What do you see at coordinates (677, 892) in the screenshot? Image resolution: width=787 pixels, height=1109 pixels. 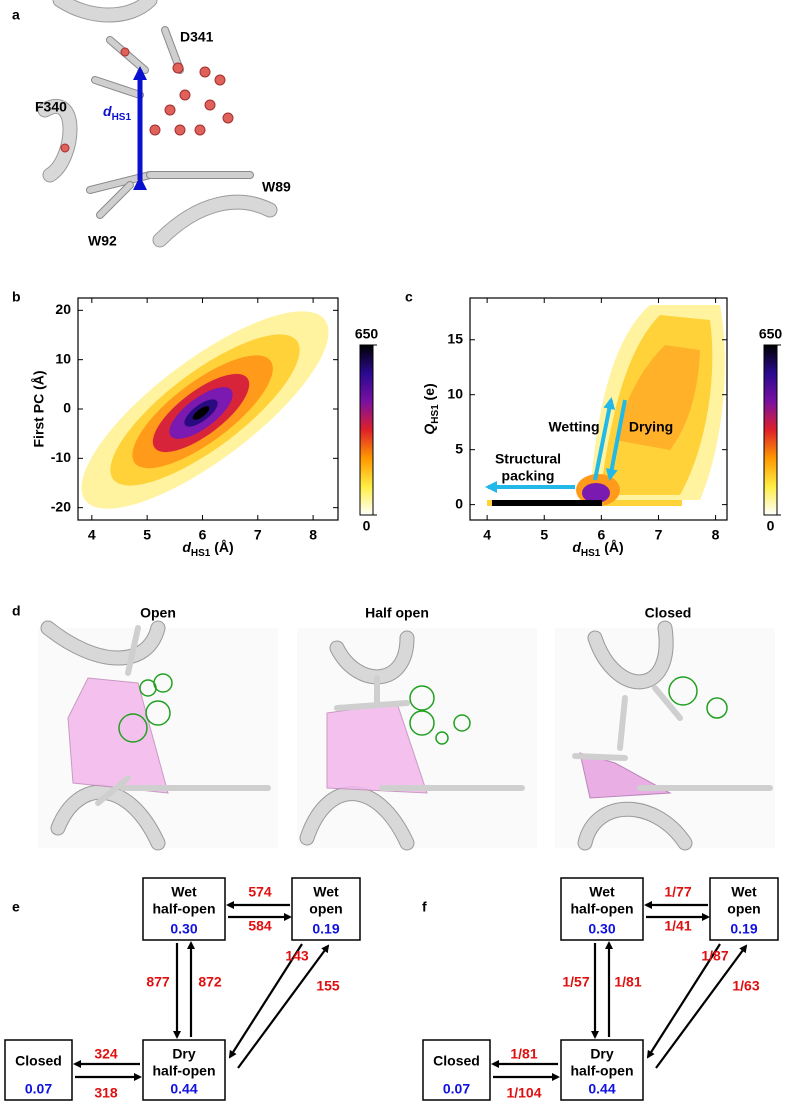 I see `rate: 1/77` at bounding box center [677, 892].